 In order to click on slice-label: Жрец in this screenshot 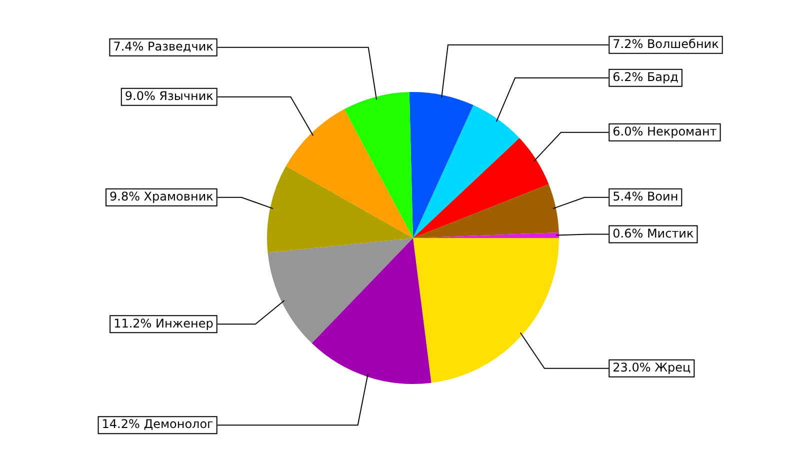, I will do `click(672, 367)`.